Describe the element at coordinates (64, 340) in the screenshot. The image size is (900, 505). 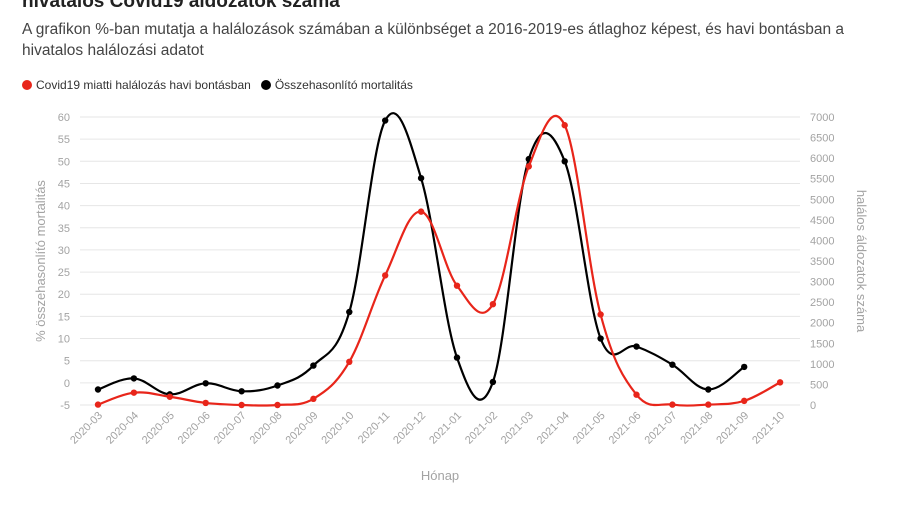
I see `y-left-tick-label: 10` at that location.